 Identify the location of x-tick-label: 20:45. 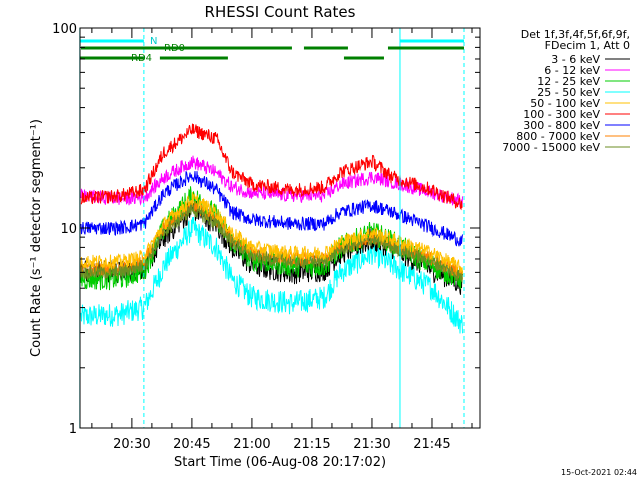
(191, 444).